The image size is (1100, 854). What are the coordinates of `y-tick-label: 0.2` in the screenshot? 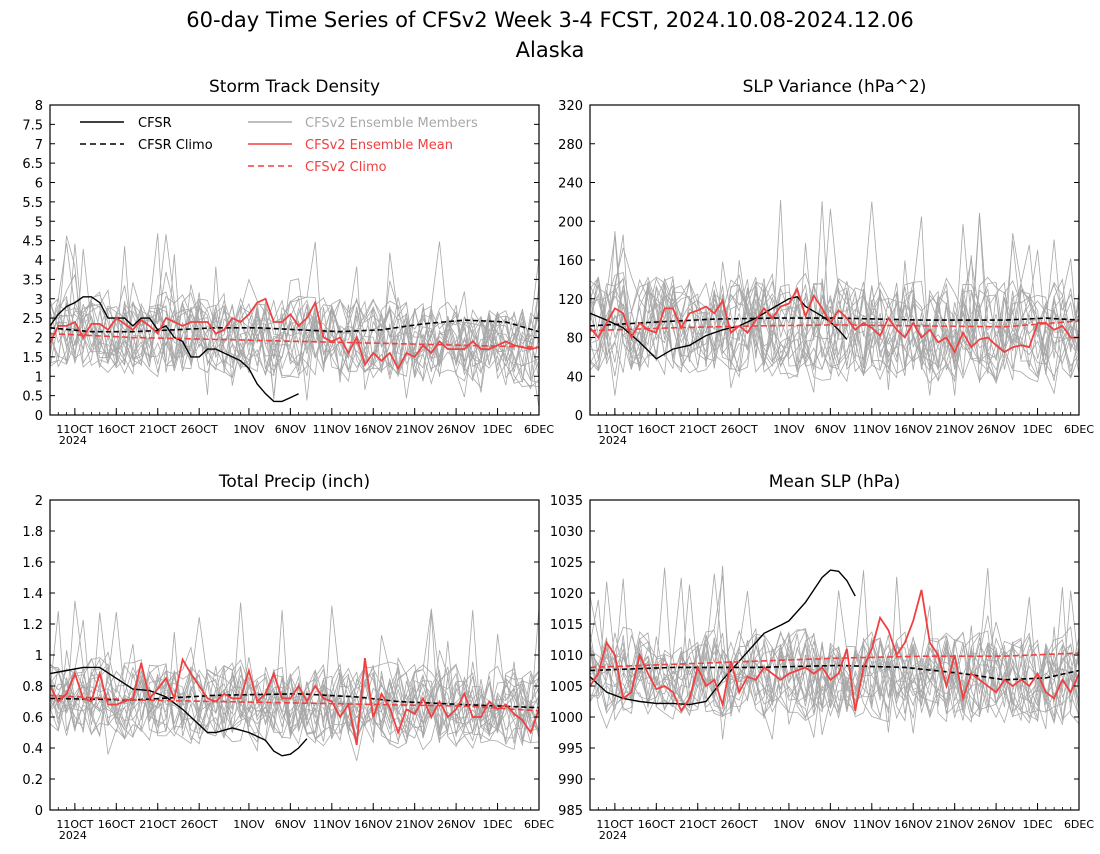 It's located at (32, 780).